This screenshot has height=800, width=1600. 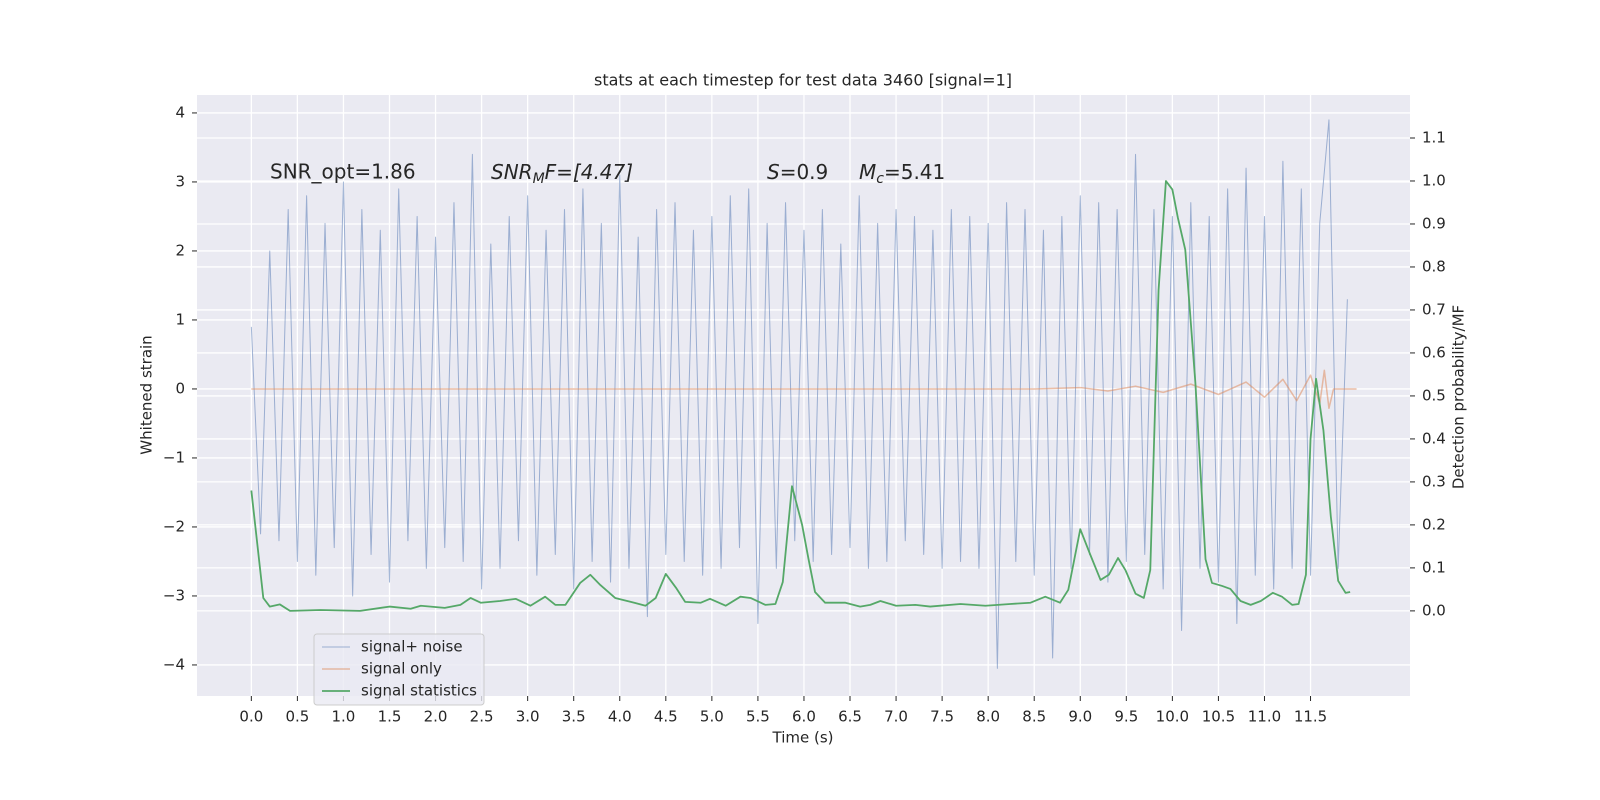 I want to click on x-tick-label: 6.0, so click(x=804, y=717).